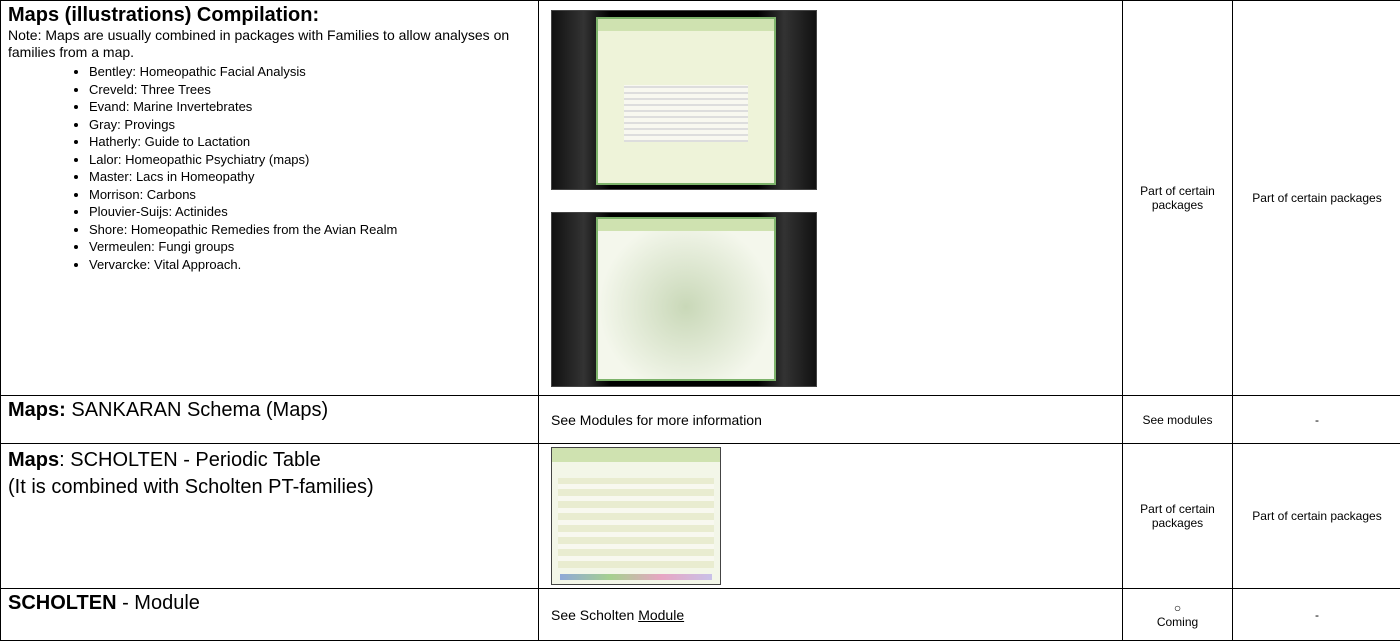 The width and height of the screenshot is (1400, 641). Describe the element at coordinates (269, 614) in the screenshot. I see `feature-cell: SCHOLTEN - Module` at that location.